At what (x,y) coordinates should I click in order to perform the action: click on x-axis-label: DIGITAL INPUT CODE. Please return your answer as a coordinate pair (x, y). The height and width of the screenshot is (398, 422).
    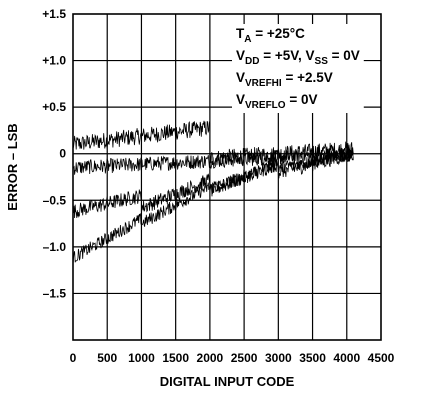
    Looking at the image, I should click on (227, 381).